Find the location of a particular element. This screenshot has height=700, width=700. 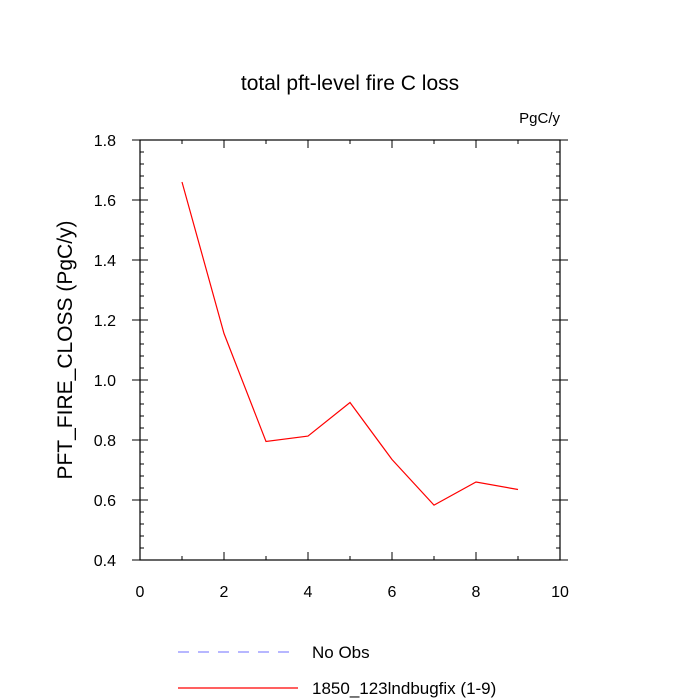

x-tick-label: 2 is located at coordinates (224, 592).